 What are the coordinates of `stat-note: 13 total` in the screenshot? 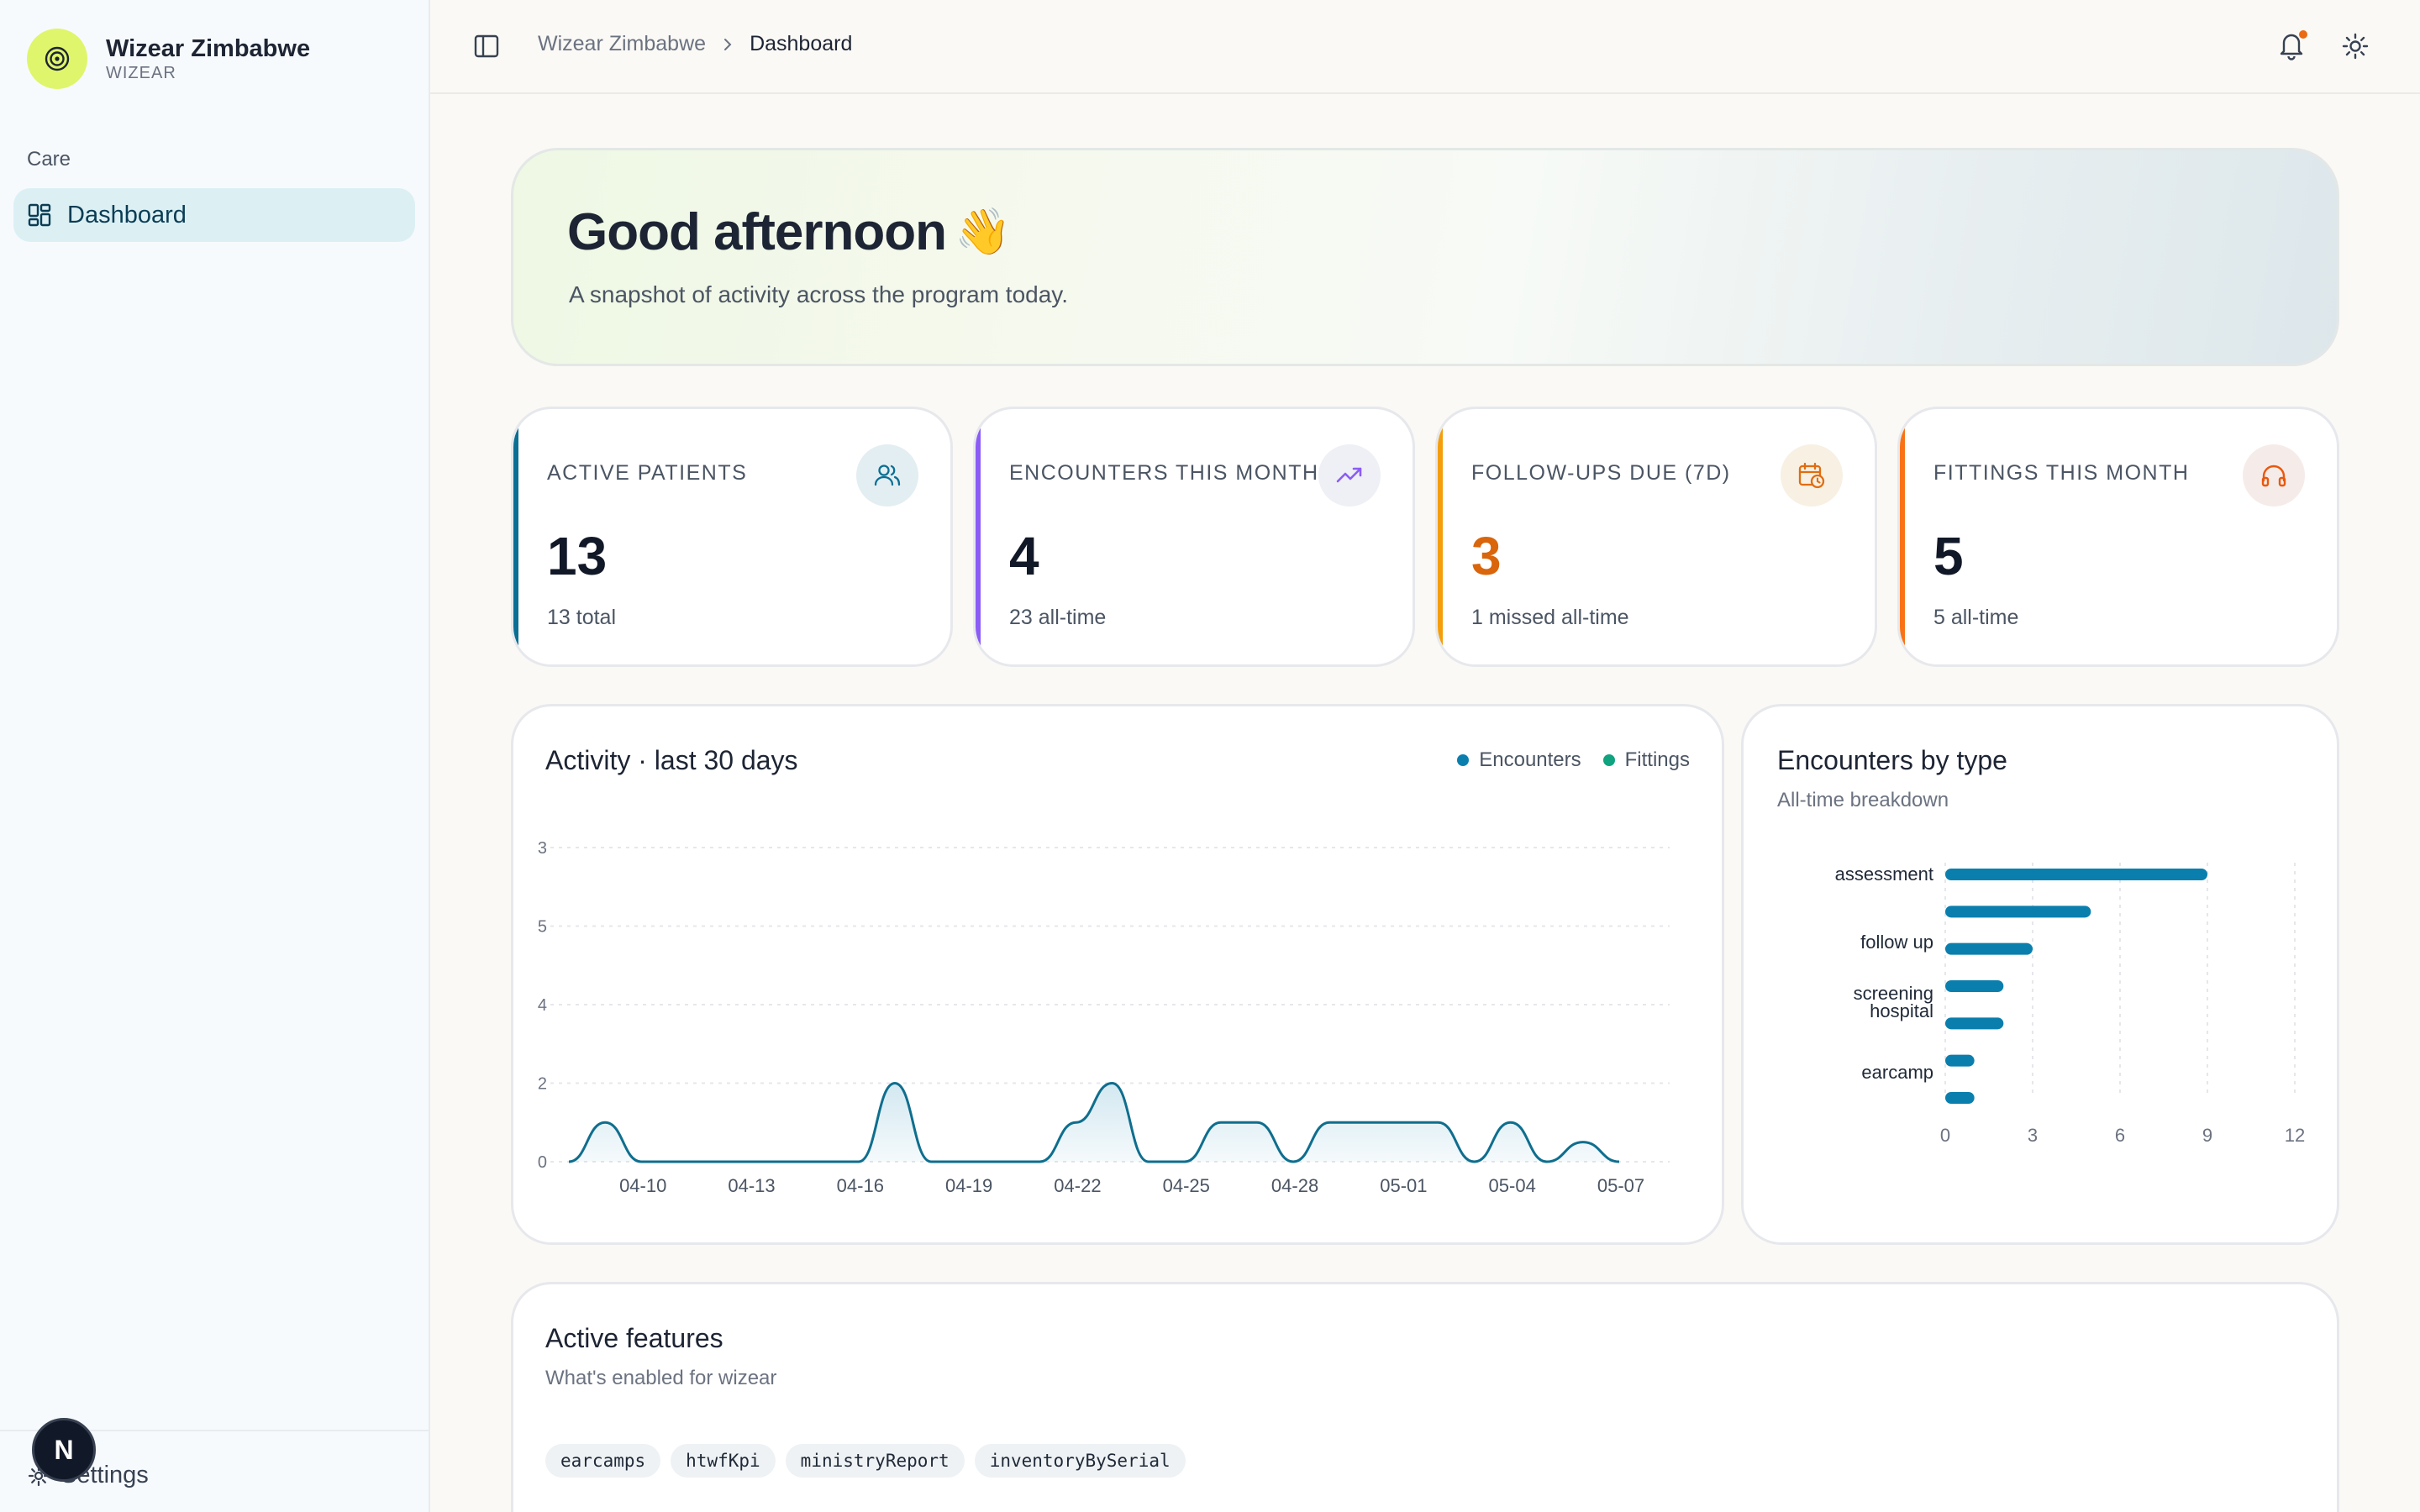 It's located at (582, 617).